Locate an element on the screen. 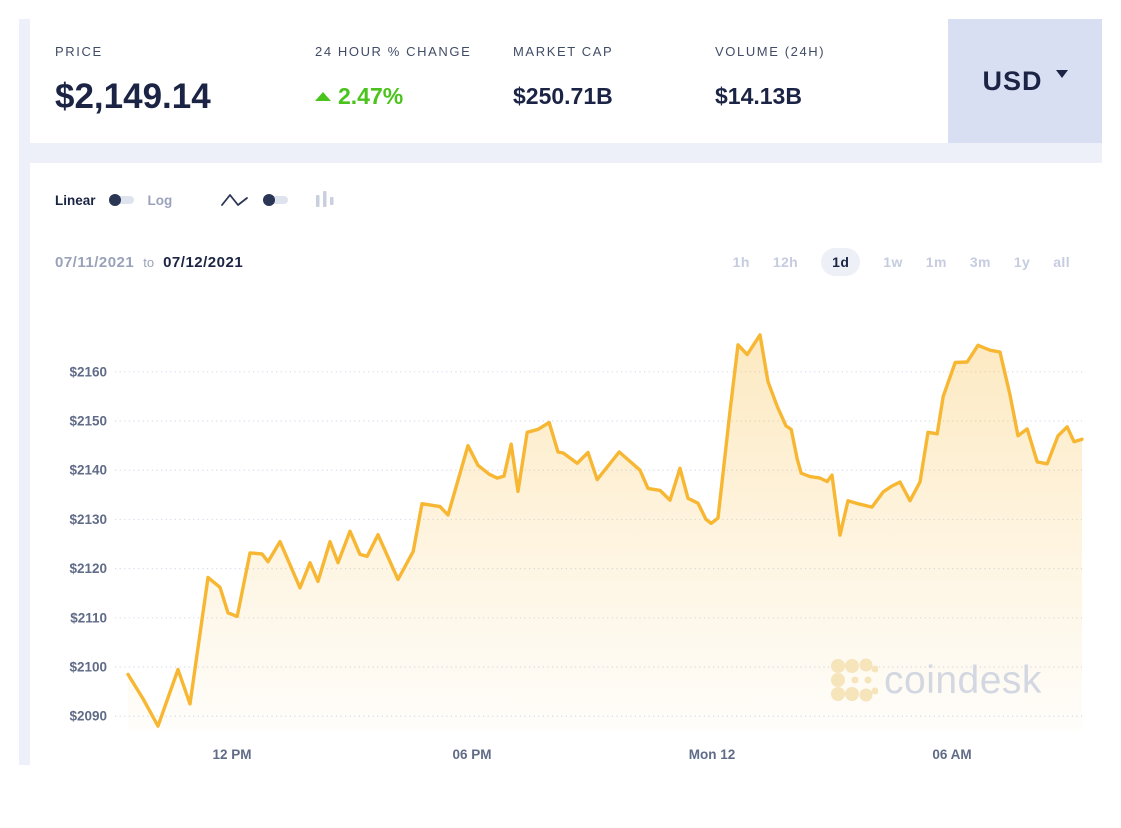 The image size is (1121, 828). volume-value: $14.13B is located at coordinates (758, 96).